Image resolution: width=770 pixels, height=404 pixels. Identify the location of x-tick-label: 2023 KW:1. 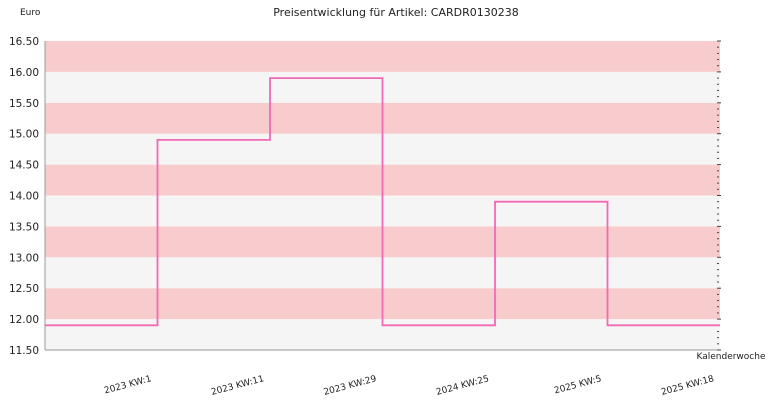
(127, 385).